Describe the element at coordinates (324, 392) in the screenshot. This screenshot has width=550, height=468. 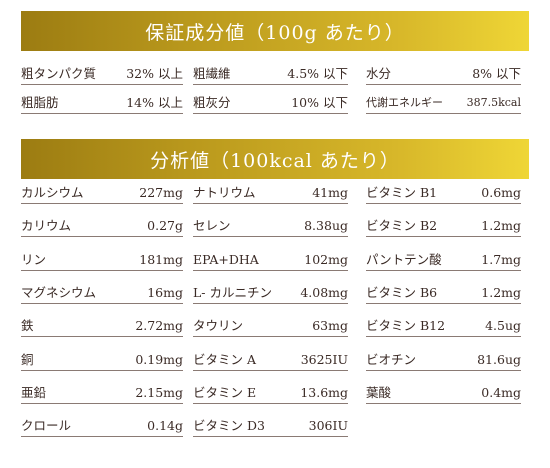
I see `analysis-item-value: 13.6mg` at that location.